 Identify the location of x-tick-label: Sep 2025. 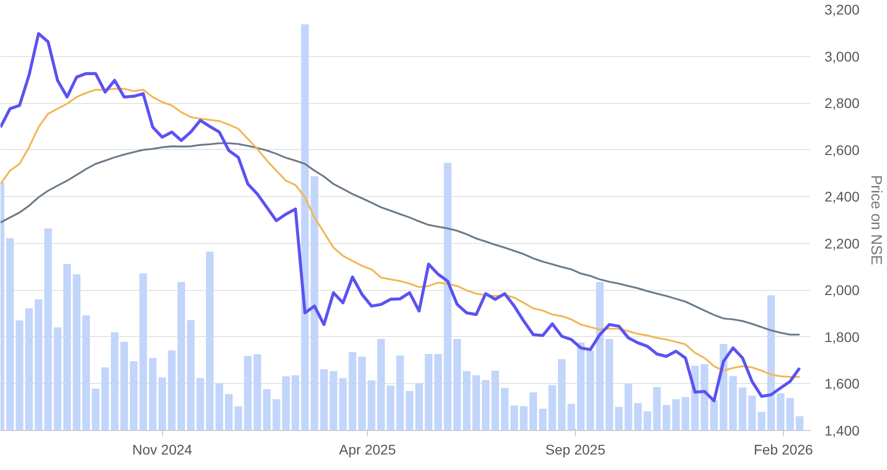
(575, 450).